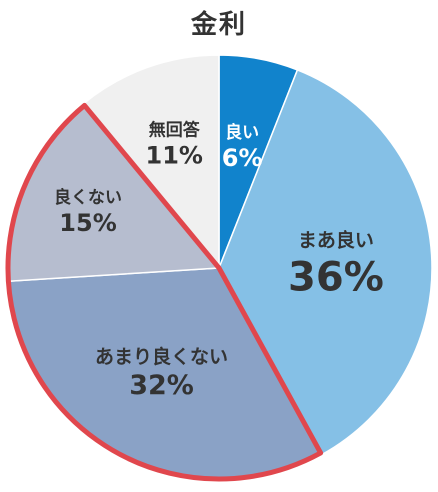  Describe the element at coordinates (174, 155) in the screenshot. I see `slice-value-label: 11%` at that location.